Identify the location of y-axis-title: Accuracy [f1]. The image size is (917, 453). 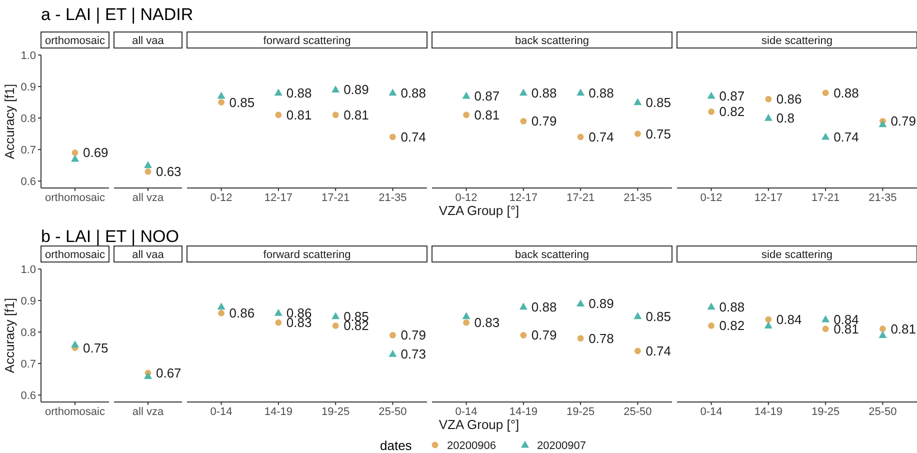
(9, 336).